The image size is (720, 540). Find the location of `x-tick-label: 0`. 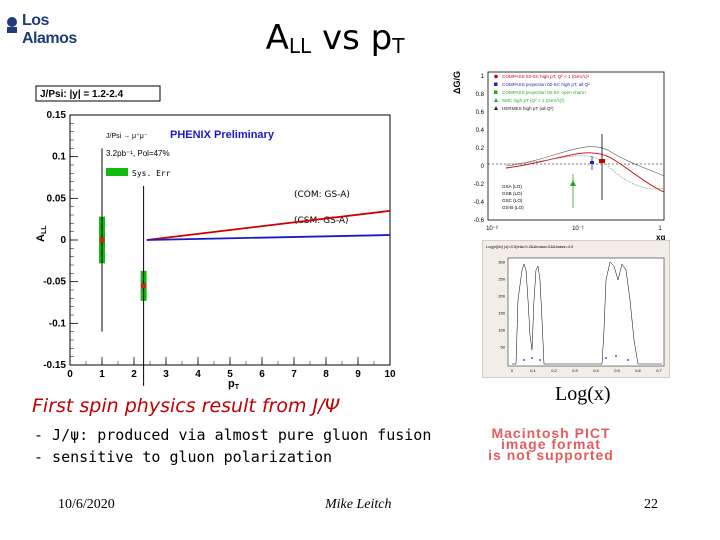

x-tick-label: 0 is located at coordinates (70, 374).